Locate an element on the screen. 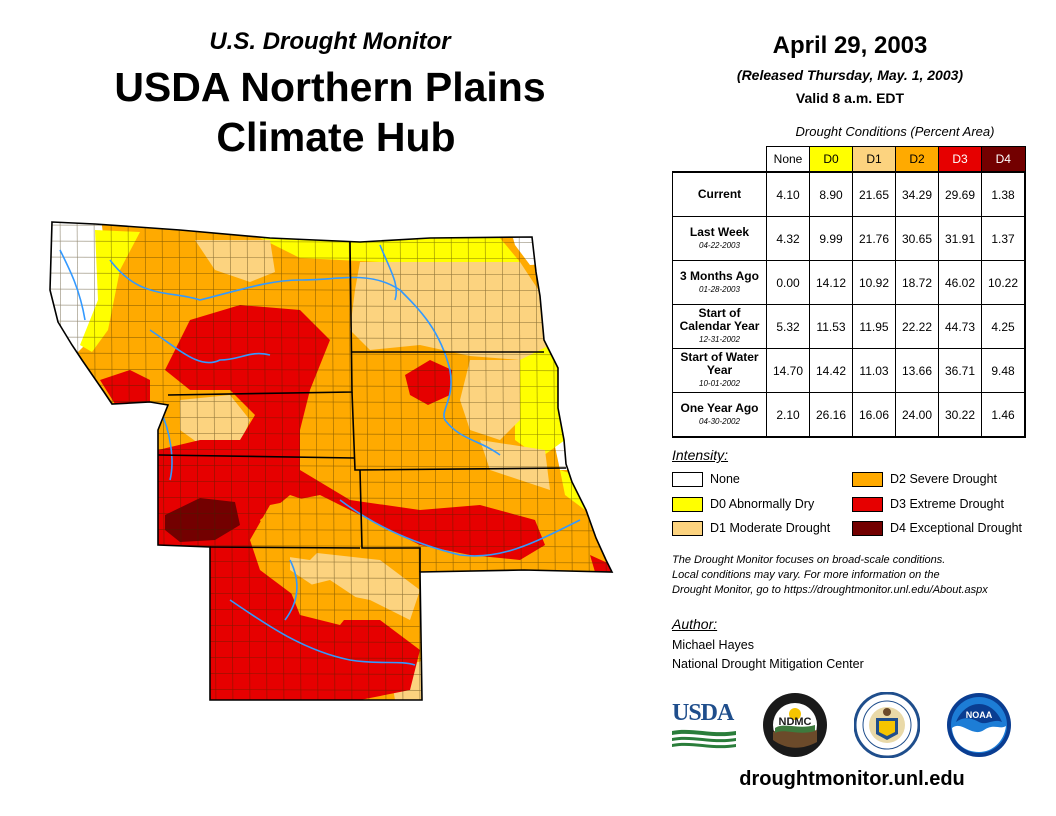  table-cell: 14.12 is located at coordinates (831, 282).